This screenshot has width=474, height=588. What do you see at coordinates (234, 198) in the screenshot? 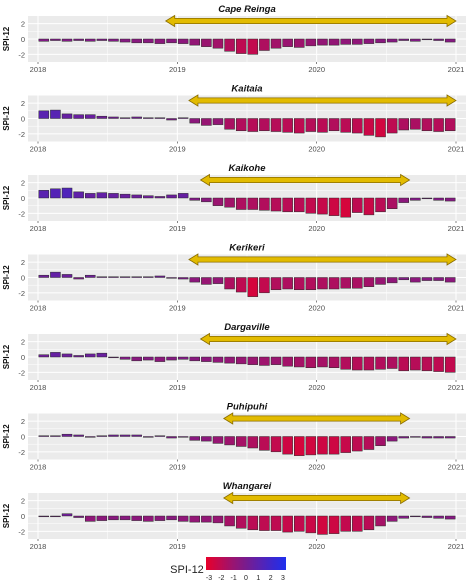
I see `chart-panel-kaikohe: Kaikohe 2 0 -2 SPI-12 2018 2019 2020 2021` at bounding box center [234, 198].